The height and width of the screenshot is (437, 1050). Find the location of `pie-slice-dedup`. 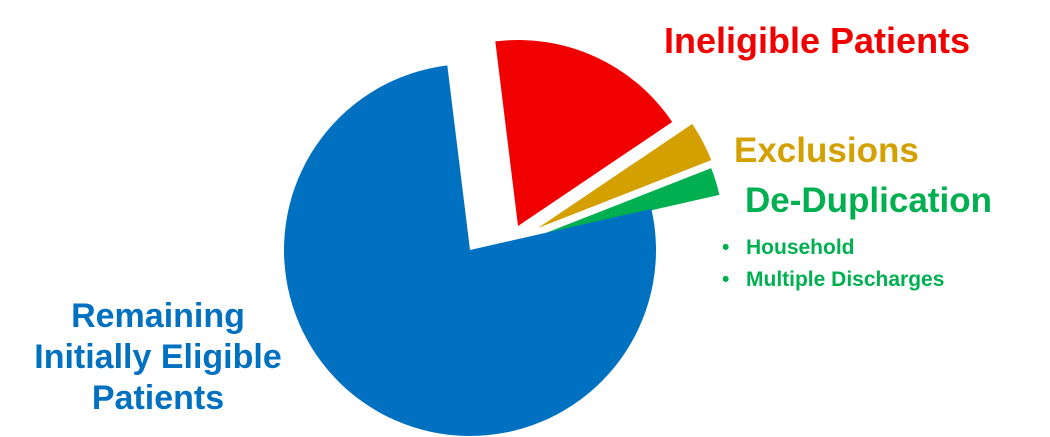

pie-slice-dedup is located at coordinates (629, 202).